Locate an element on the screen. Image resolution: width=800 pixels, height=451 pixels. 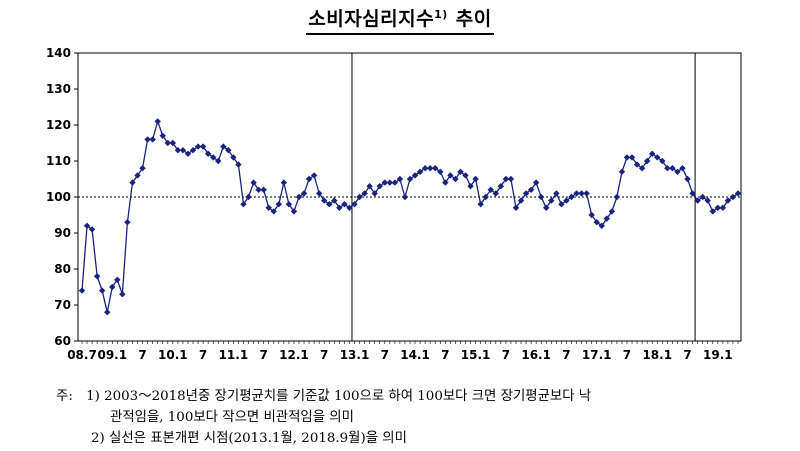
y-tick-label: 60 is located at coordinates (62, 341).